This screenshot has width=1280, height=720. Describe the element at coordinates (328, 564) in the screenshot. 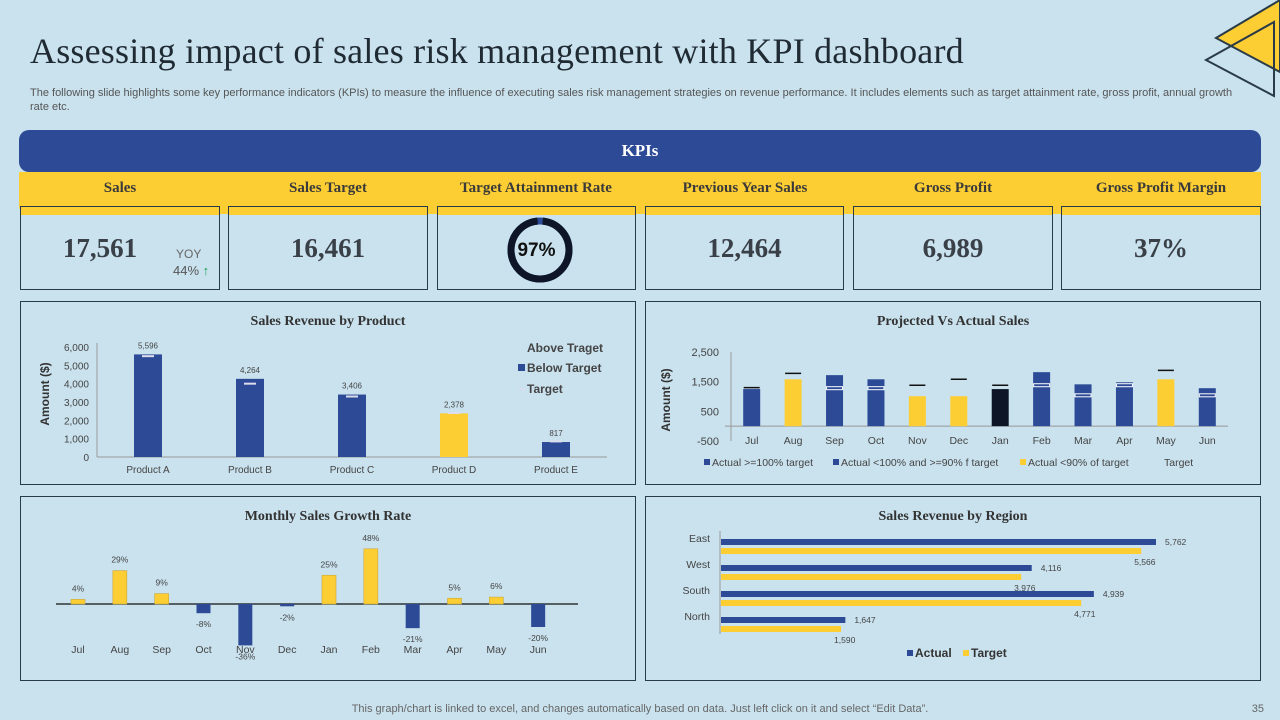

I see `data-label: 25%` at that location.